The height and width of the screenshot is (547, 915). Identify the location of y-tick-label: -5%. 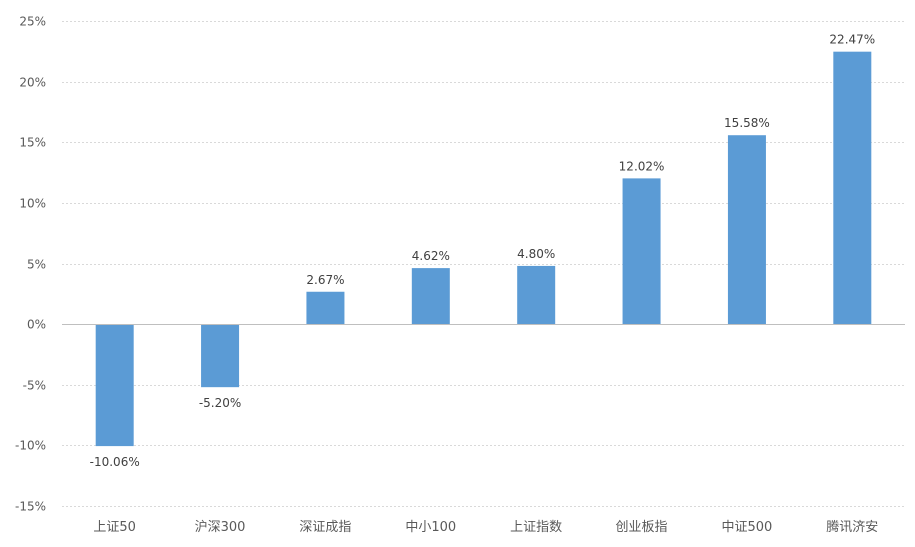
(34, 386).